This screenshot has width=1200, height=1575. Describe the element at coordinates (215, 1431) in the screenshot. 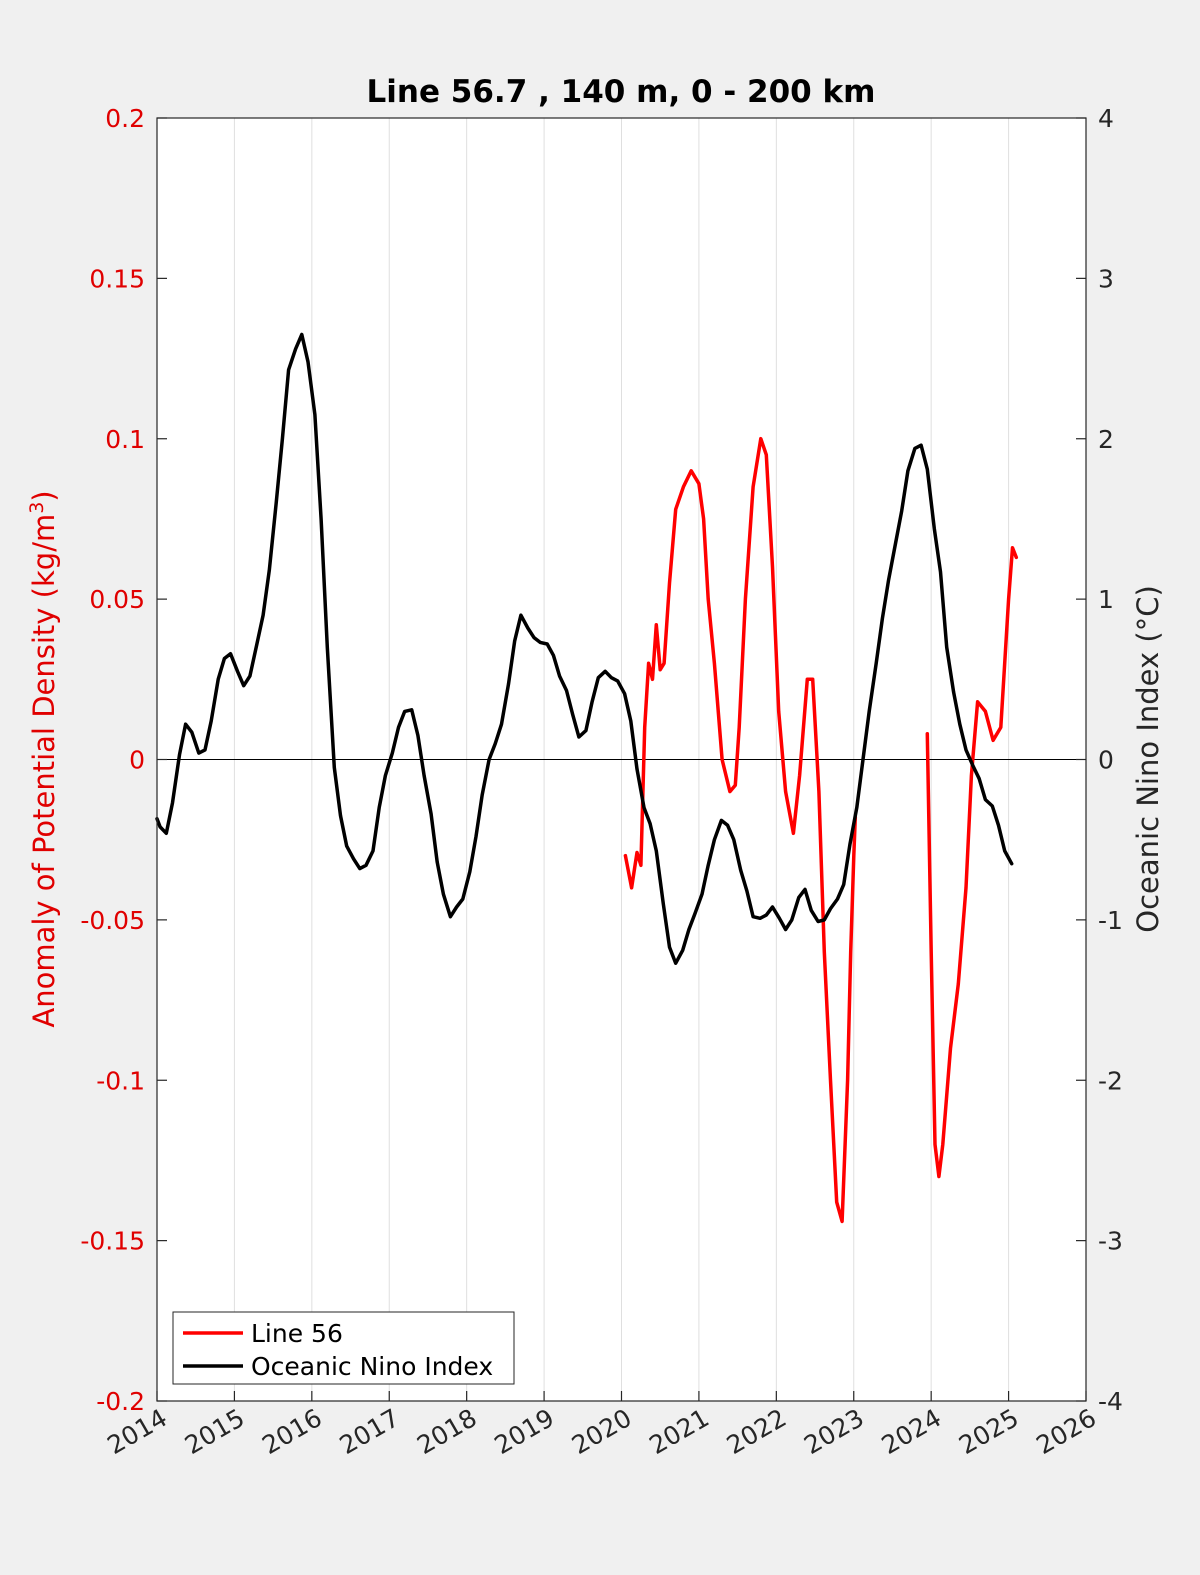

I see `x-tick-label: 2015` at that location.